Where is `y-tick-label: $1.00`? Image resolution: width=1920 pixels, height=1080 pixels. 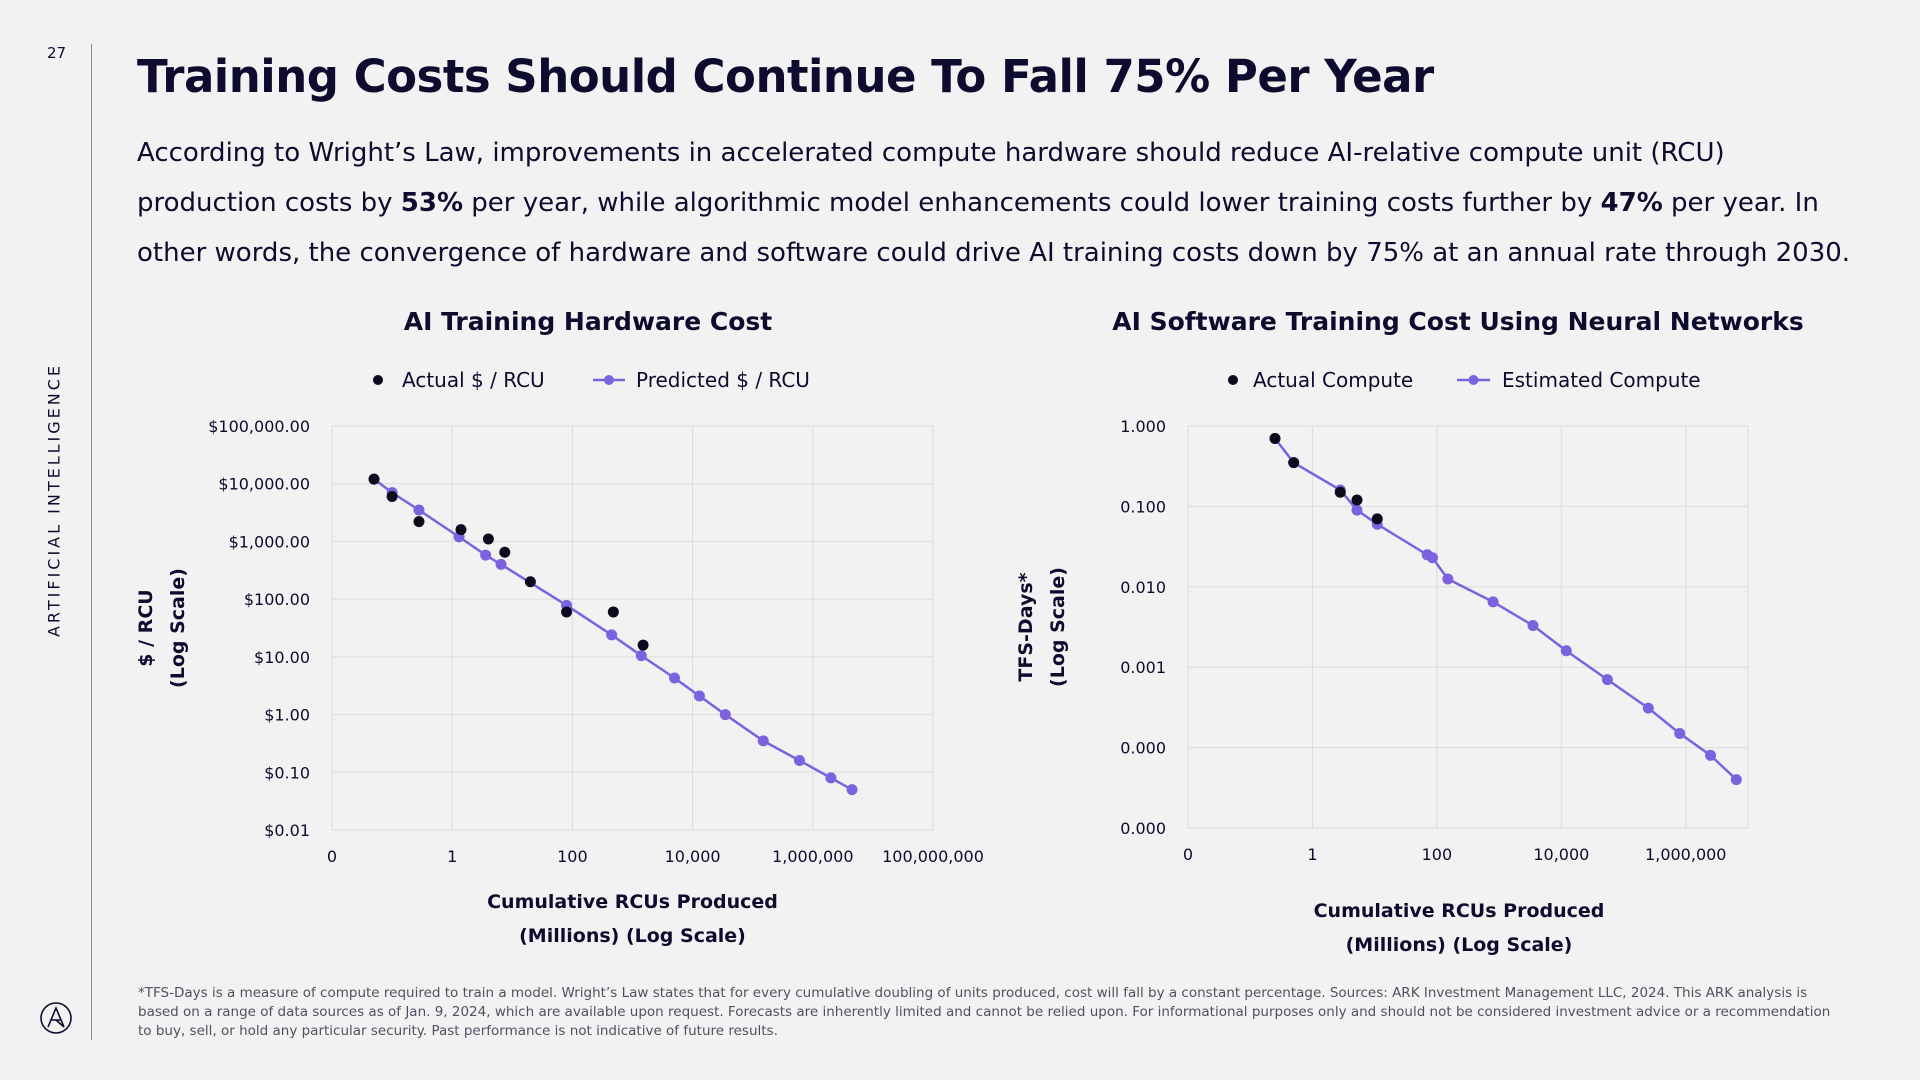
y-tick-label: $1.00 is located at coordinates (287, 715).